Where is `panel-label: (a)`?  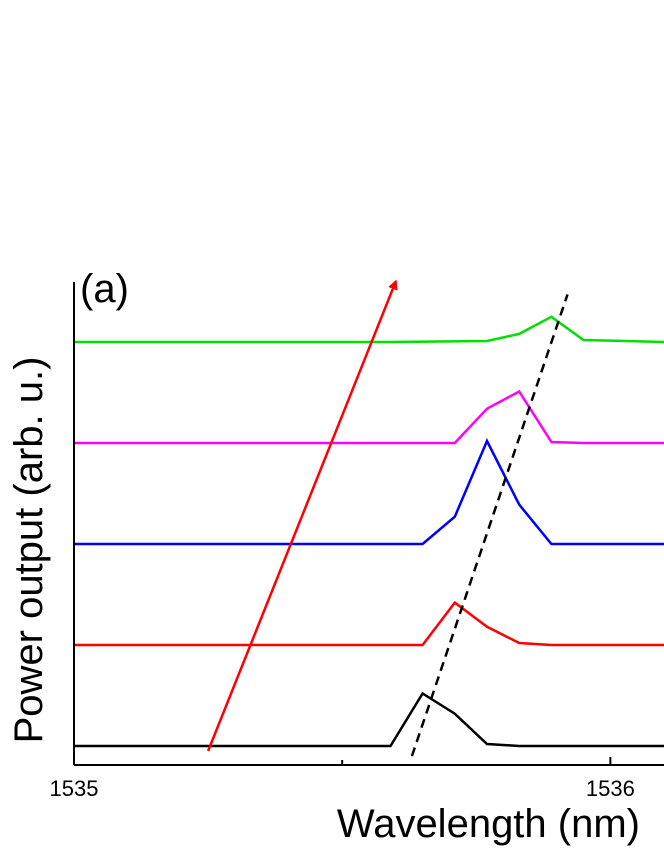 panel-label: (a) is located at coordinates (104, 289).